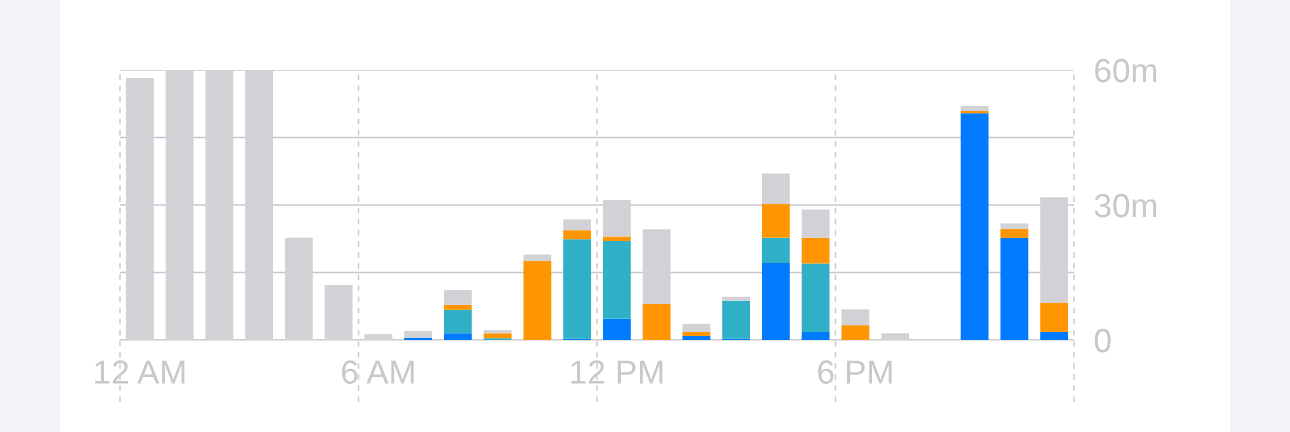 The width and height of the screenshot is (1290, 432). What do you see at coordinates (1125, 205) in the screenshot?
I see `y-tick-label: 30m` at bounding box center [1125, 205].